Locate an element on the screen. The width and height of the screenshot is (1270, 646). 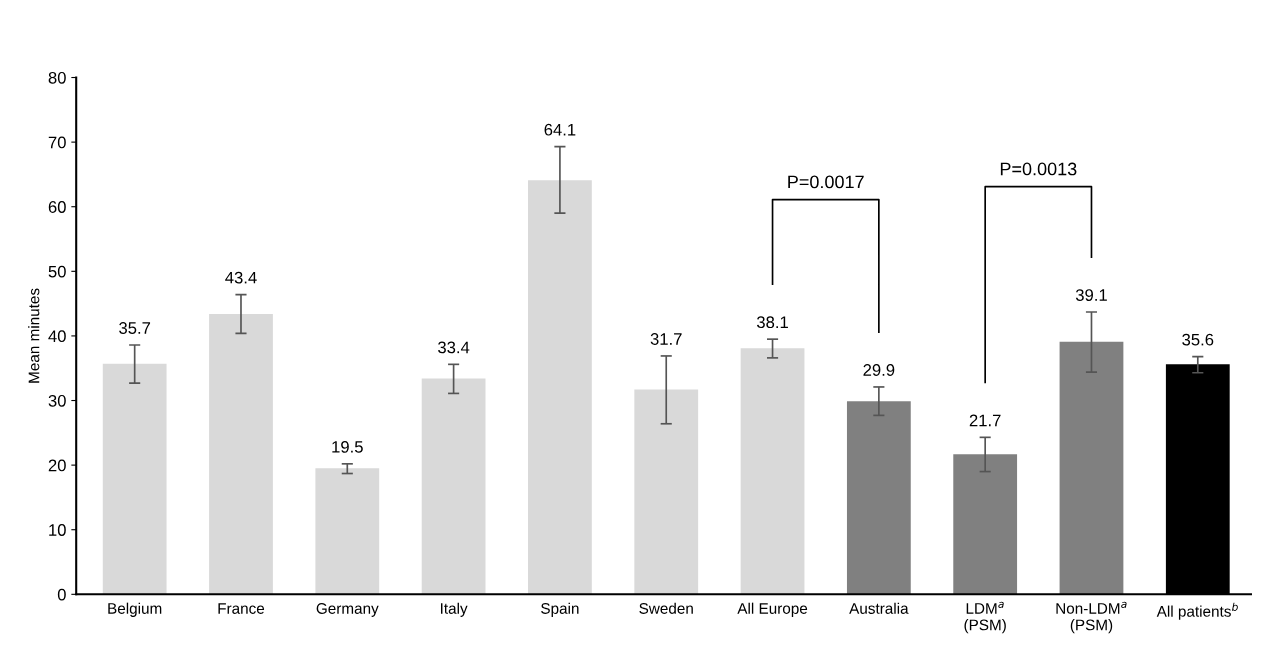
y-tick-label: 40 is located at coordinates (57, 336).